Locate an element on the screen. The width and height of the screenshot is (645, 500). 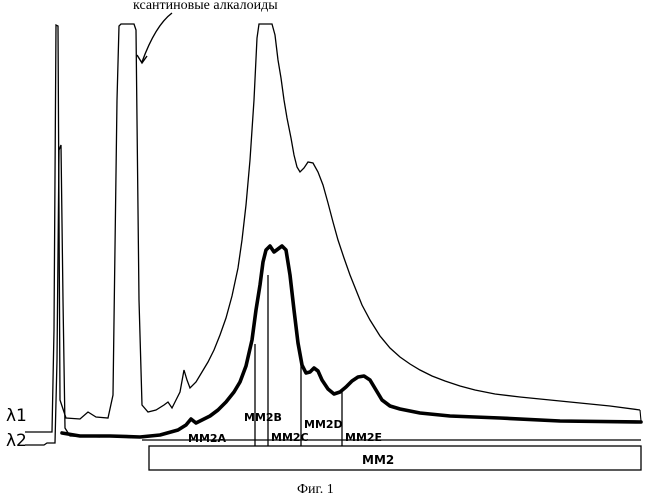
legend-lambda1: λ1 is located at coordinates (16, 416).